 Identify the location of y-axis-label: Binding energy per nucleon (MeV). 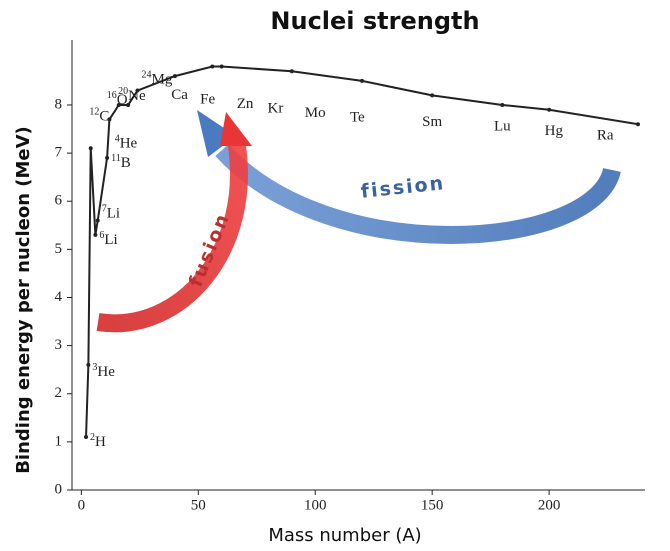
(23, 300).